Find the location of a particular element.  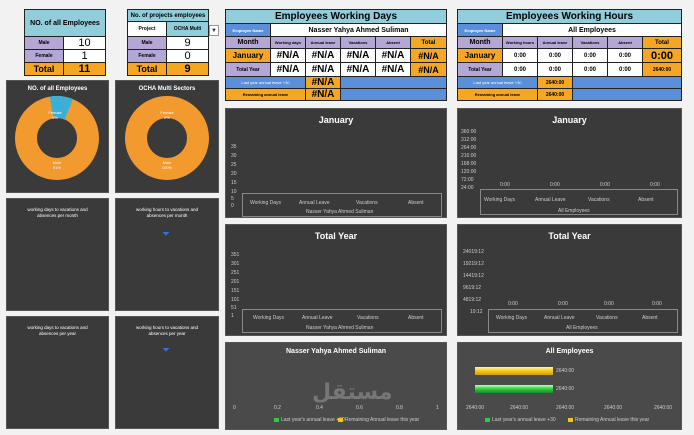

hours-employee-label: Employee Name is located at coordinates (480, 30).